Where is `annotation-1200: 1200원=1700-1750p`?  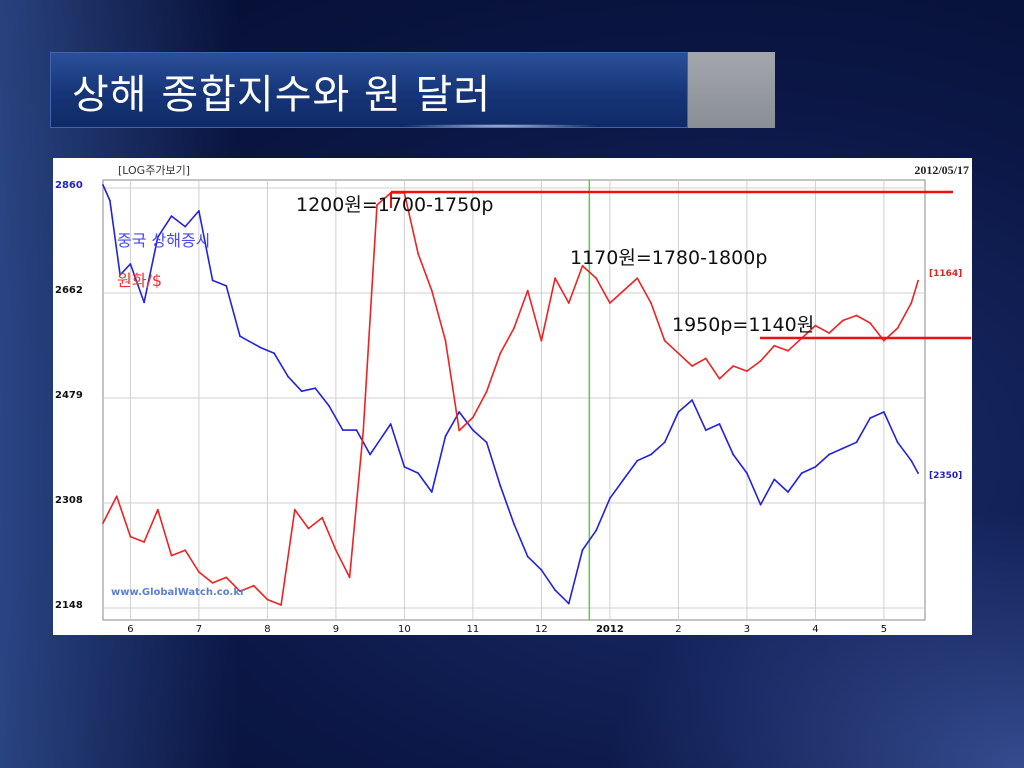 annotation-1200: 1200원=1700-1750p is located at coordinates (394, 205).